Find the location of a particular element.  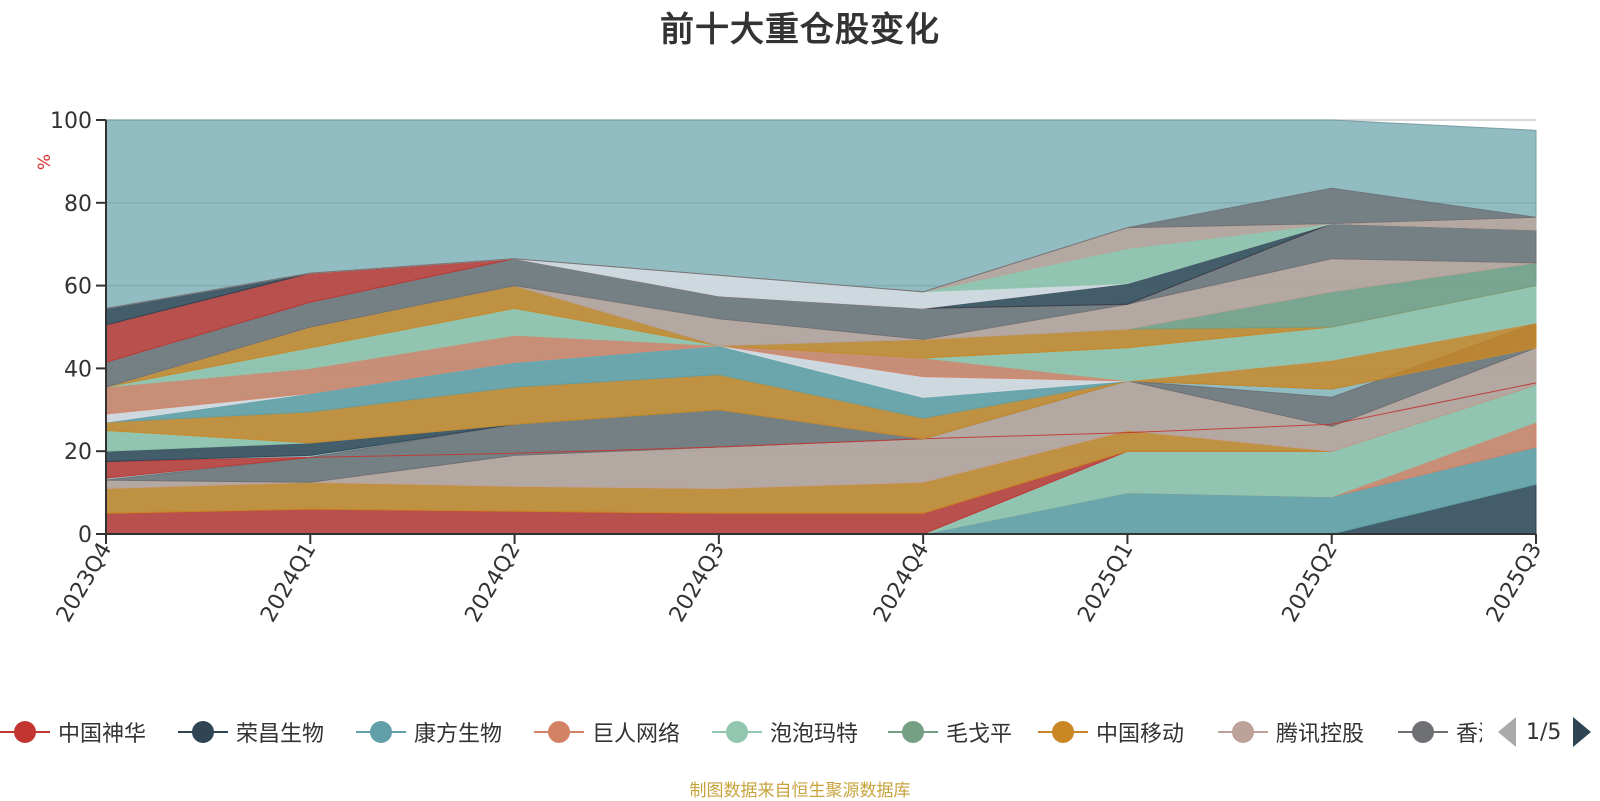

x-tick-label-2: 2024Q2 is located at coordinates (492, 583).